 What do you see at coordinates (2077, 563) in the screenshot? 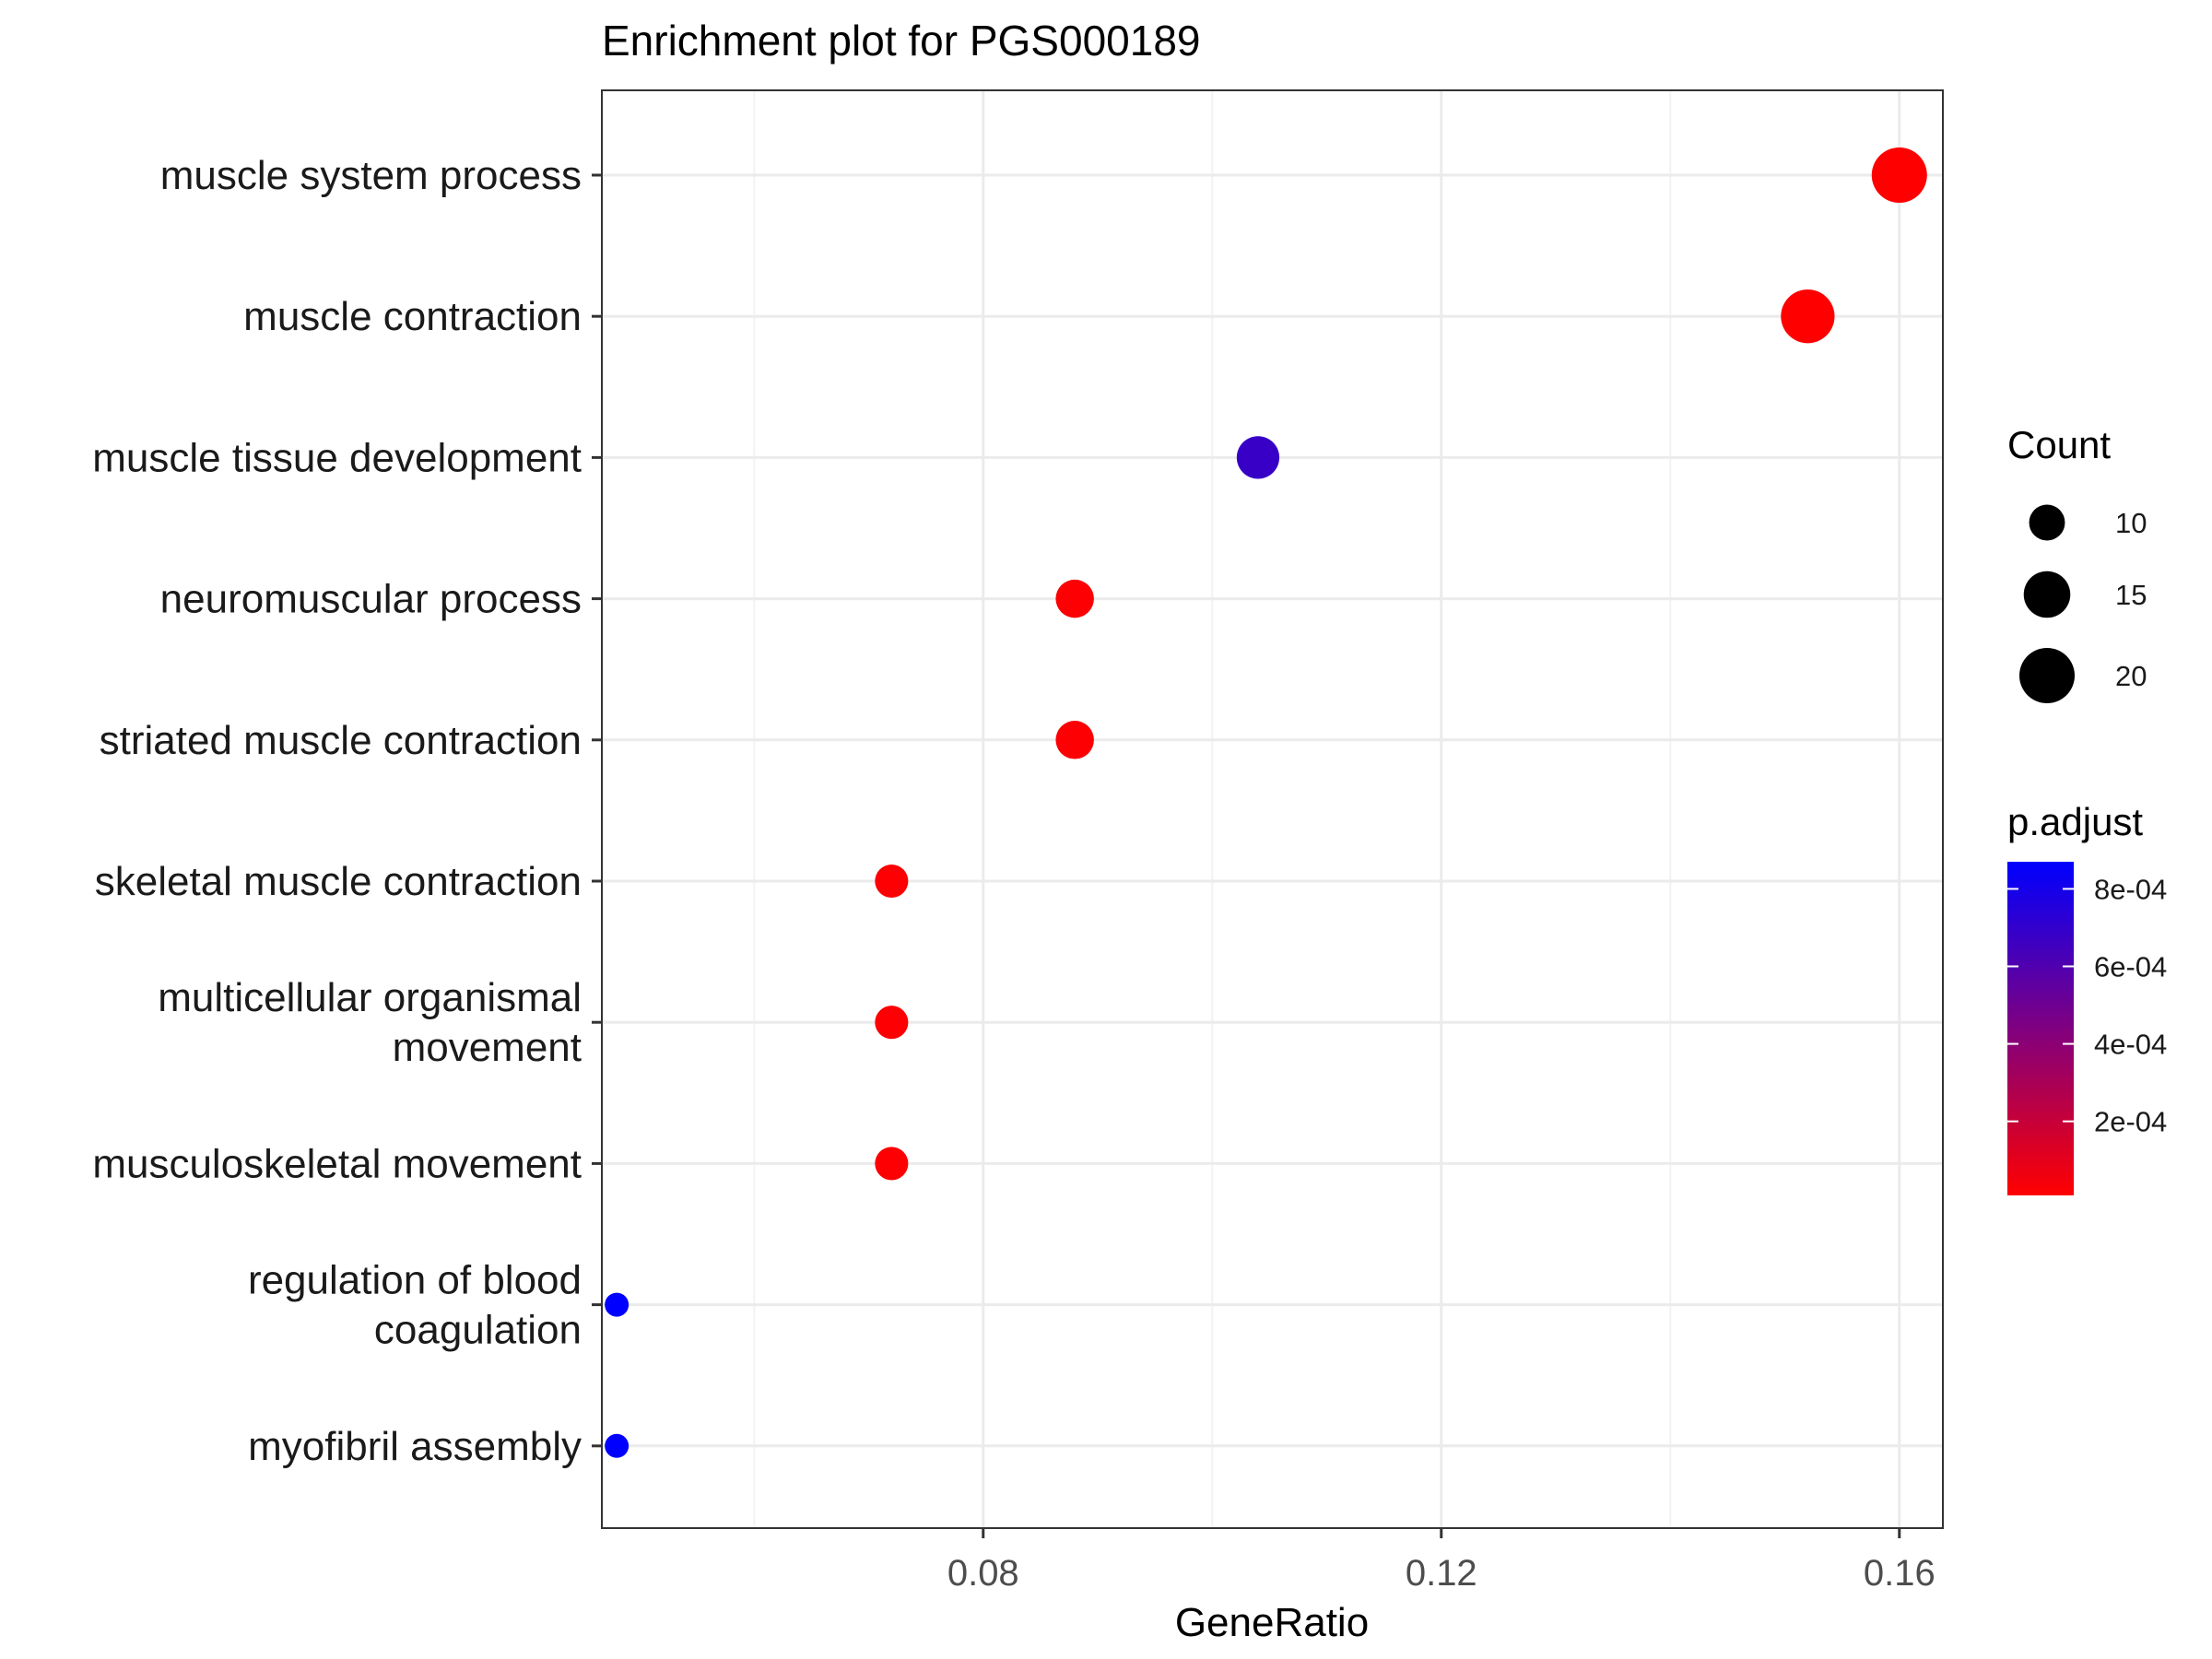
I see `count-legend: Count 10 15 20` at bounding box center [2077, 563].